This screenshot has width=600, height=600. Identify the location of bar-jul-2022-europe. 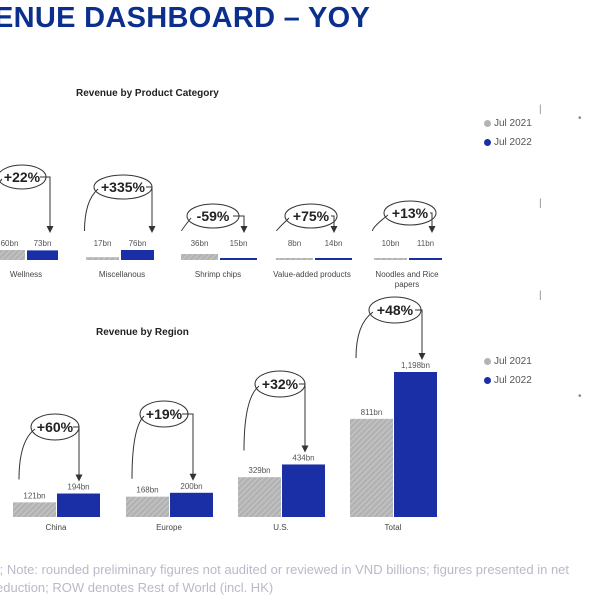
(191, 504).